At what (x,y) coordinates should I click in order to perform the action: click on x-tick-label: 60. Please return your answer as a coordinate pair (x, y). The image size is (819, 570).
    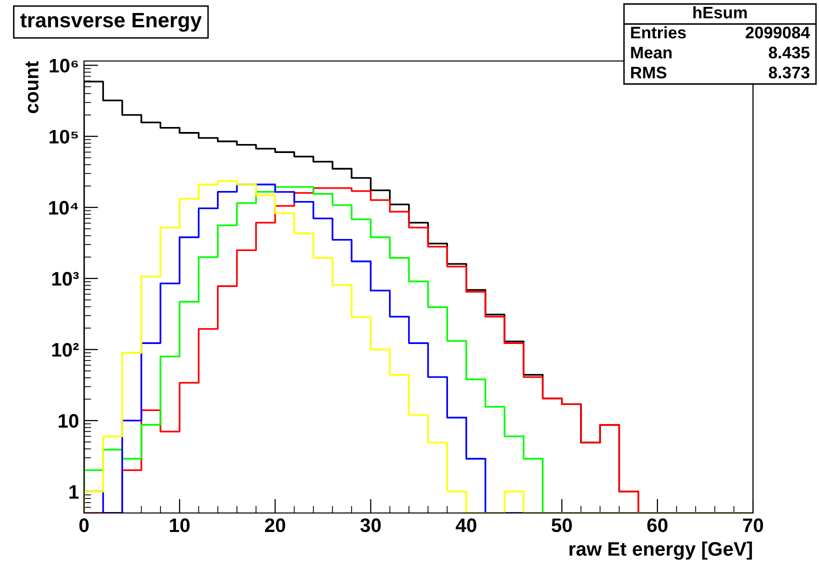
    Looking at the image, I should click on (657, 525).